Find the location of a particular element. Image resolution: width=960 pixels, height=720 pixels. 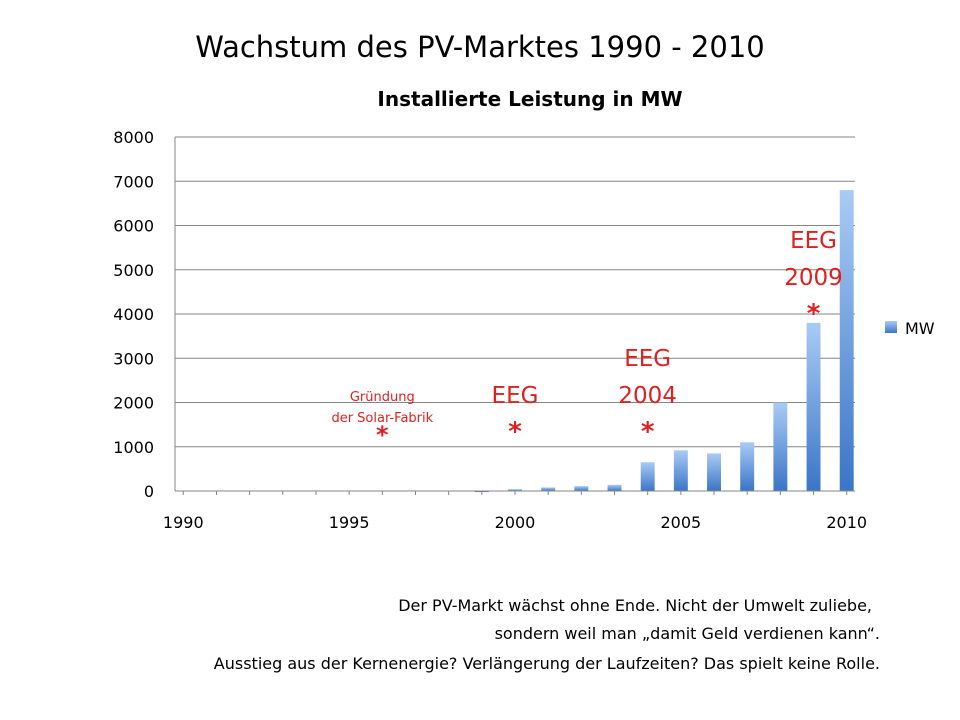

bar-2000 is located at coordinates (515, 490).